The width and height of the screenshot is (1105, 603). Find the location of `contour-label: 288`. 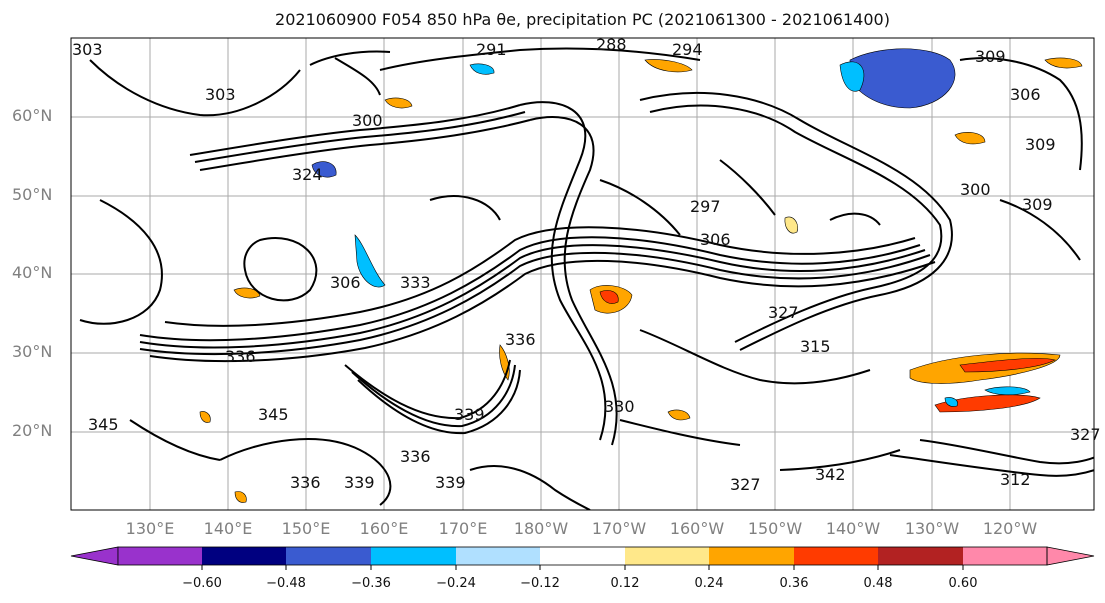

contour-label: 288 is located at coordinates (611, 44).